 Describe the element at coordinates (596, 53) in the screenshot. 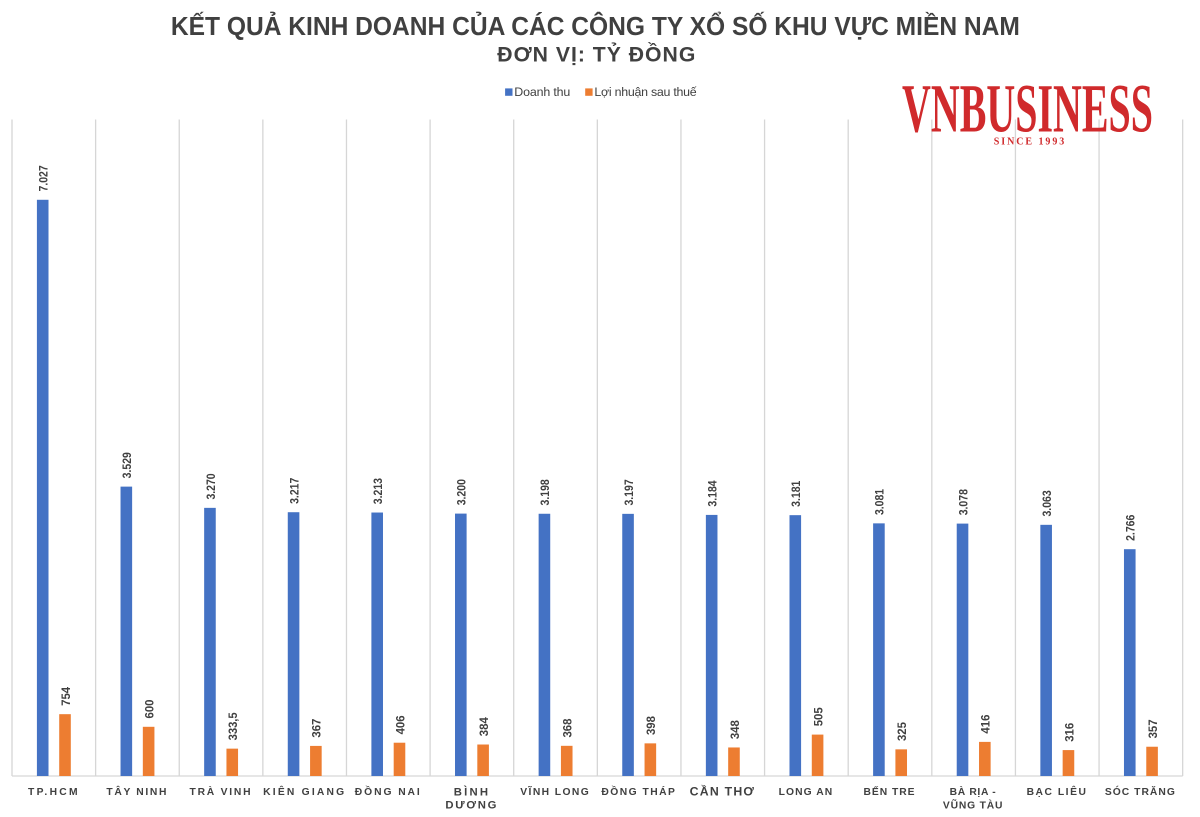

I see `svg-text: ĐƠN VỊ: TỶ ĐỒNG` at that location.